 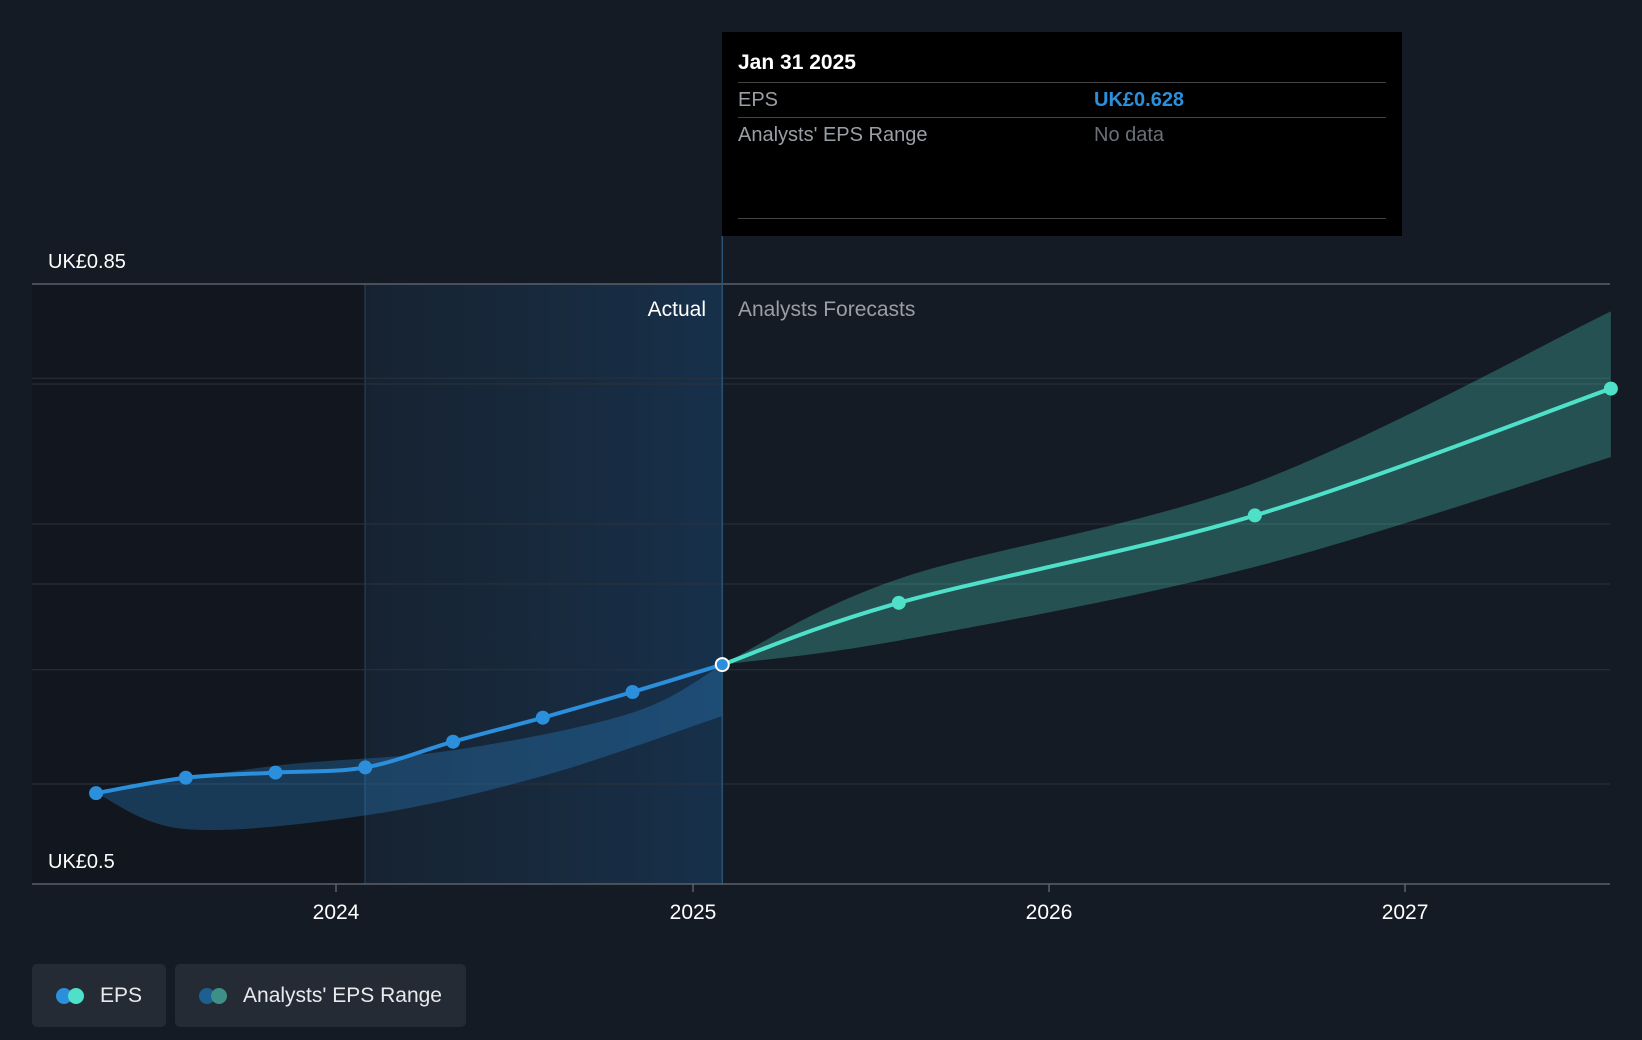 I want to click on chart-legend: EPS Analysts' EPS Range, so click(x=249, y=995).